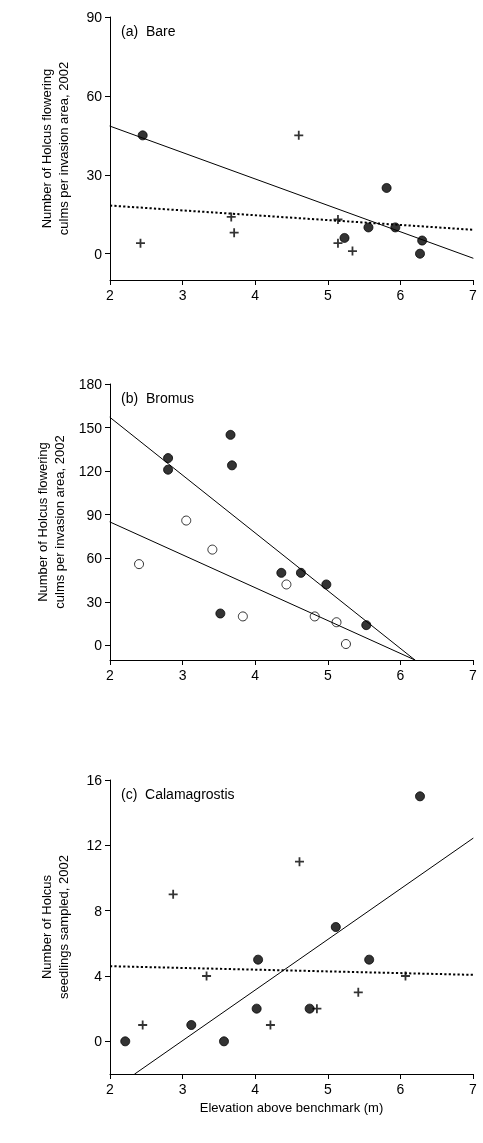 This screenshot has height=1143, width=483. I want to click on y-tick-label: 16, so click(94, 780).